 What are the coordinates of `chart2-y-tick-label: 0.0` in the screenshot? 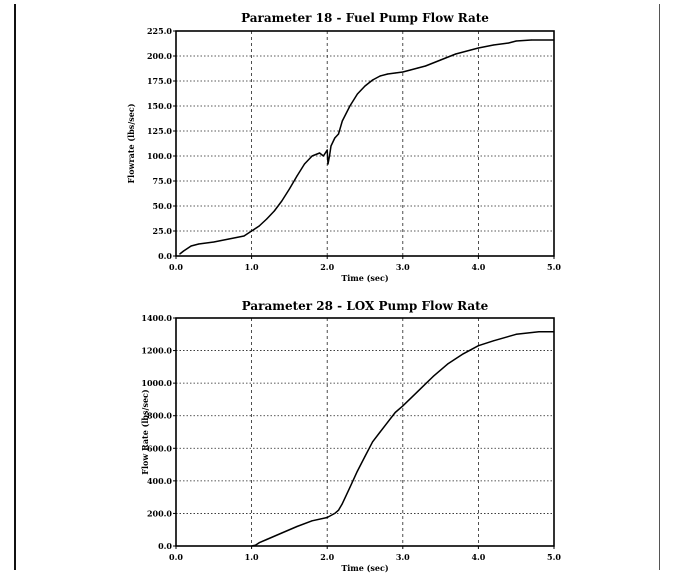 It's located at (165, 546).